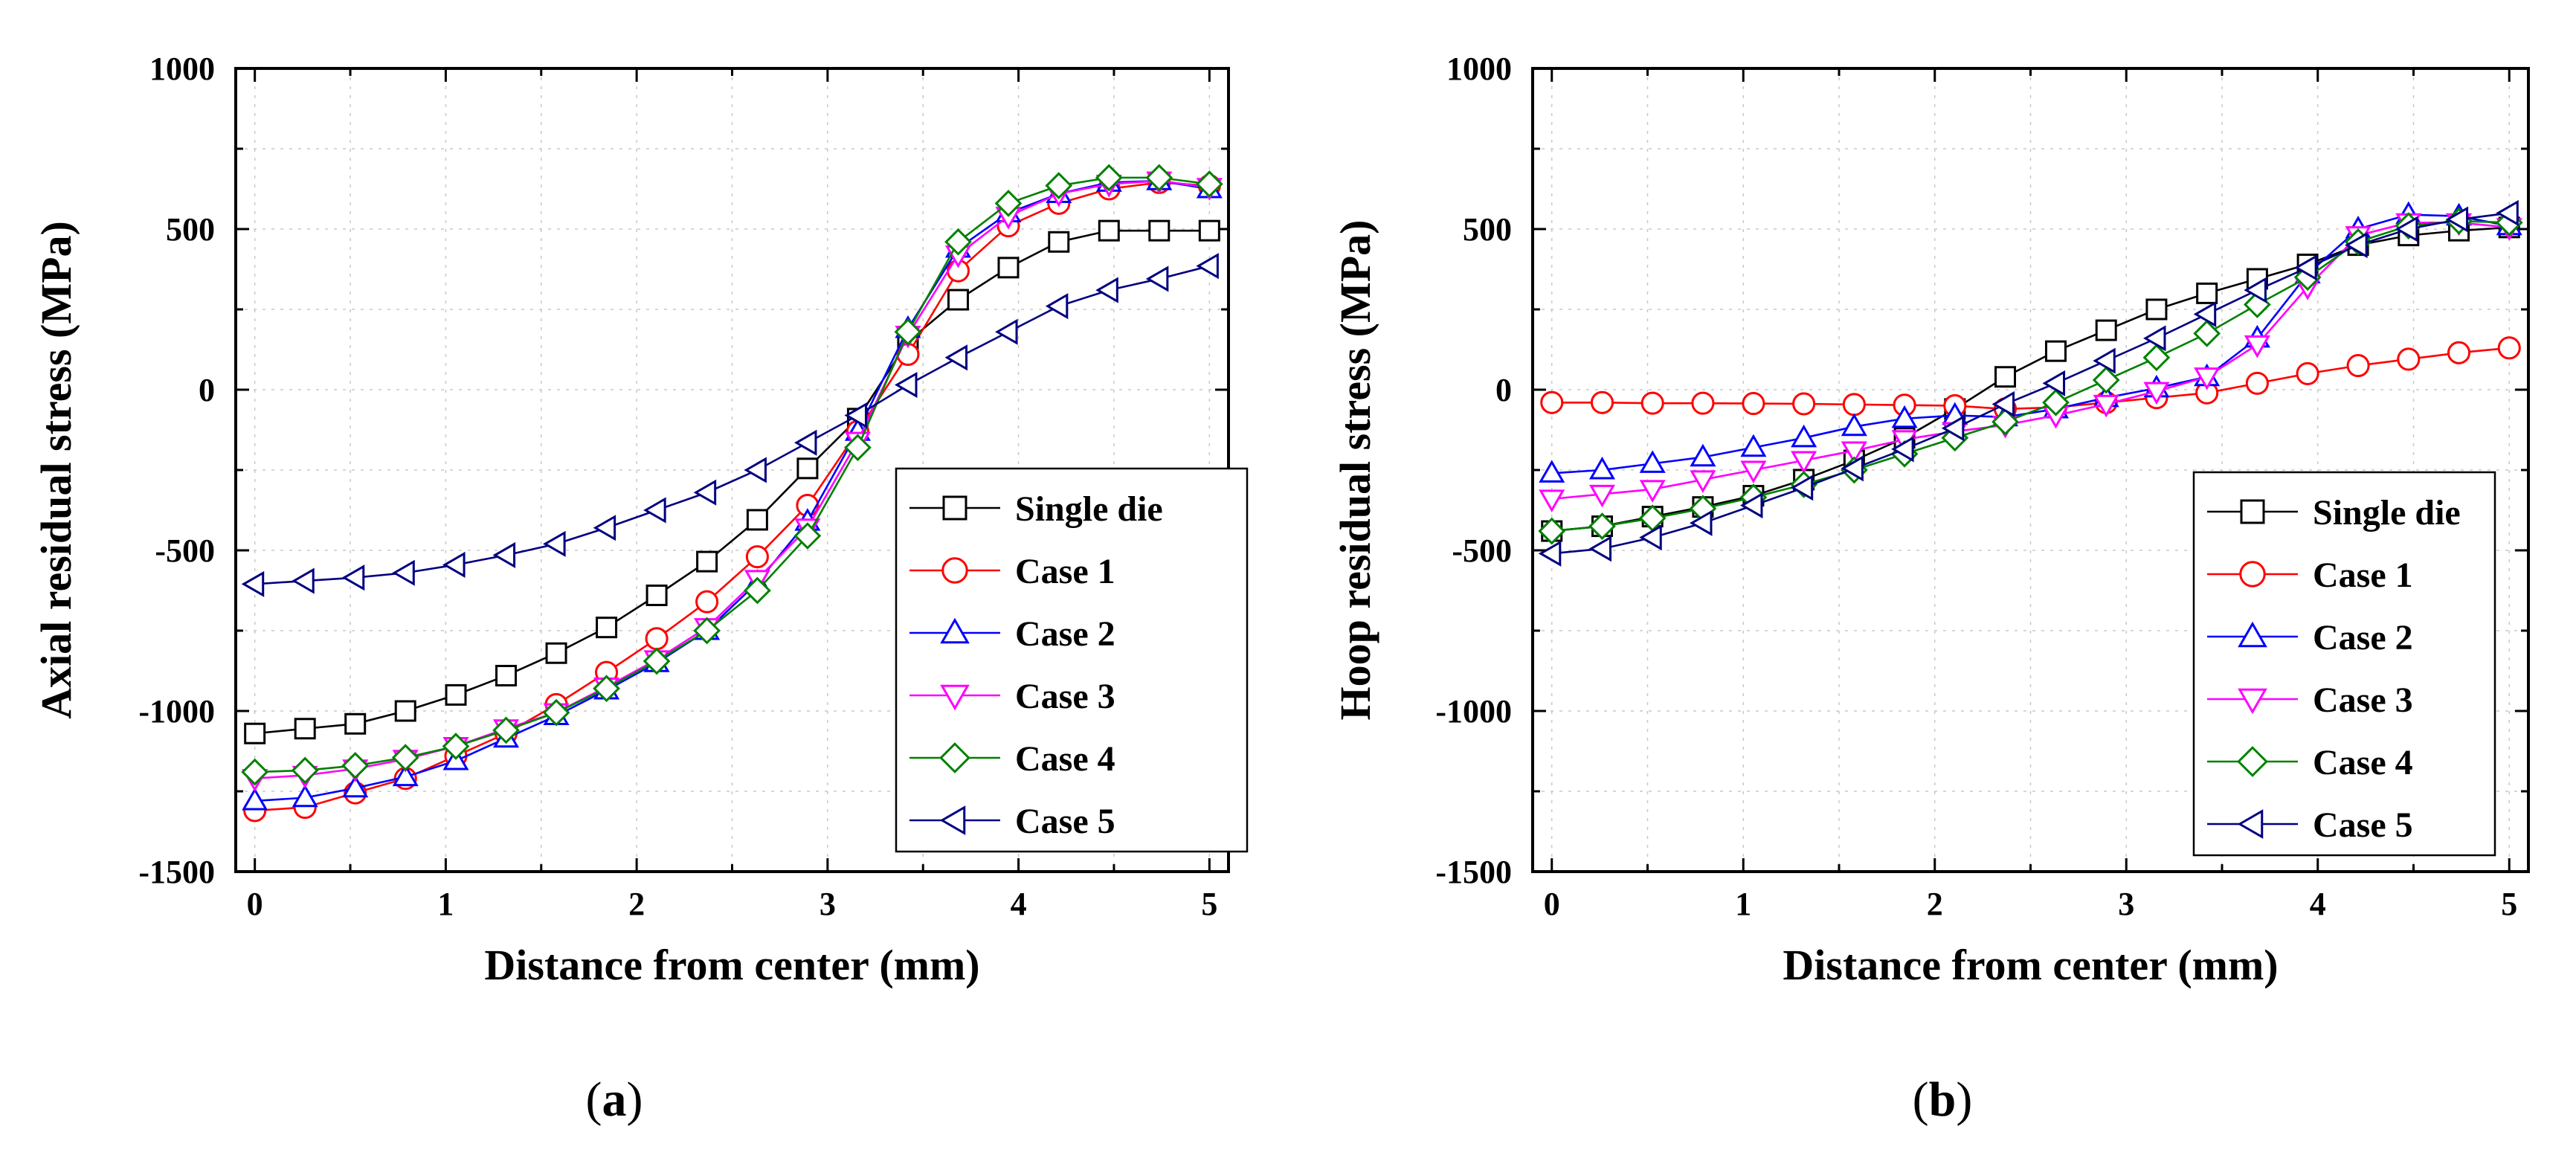 This screenshot has height=1152, width=2576. Describe the element at coordinates (1065, 759) in the screenshot. I see `legend-label: Case 4` at that location.